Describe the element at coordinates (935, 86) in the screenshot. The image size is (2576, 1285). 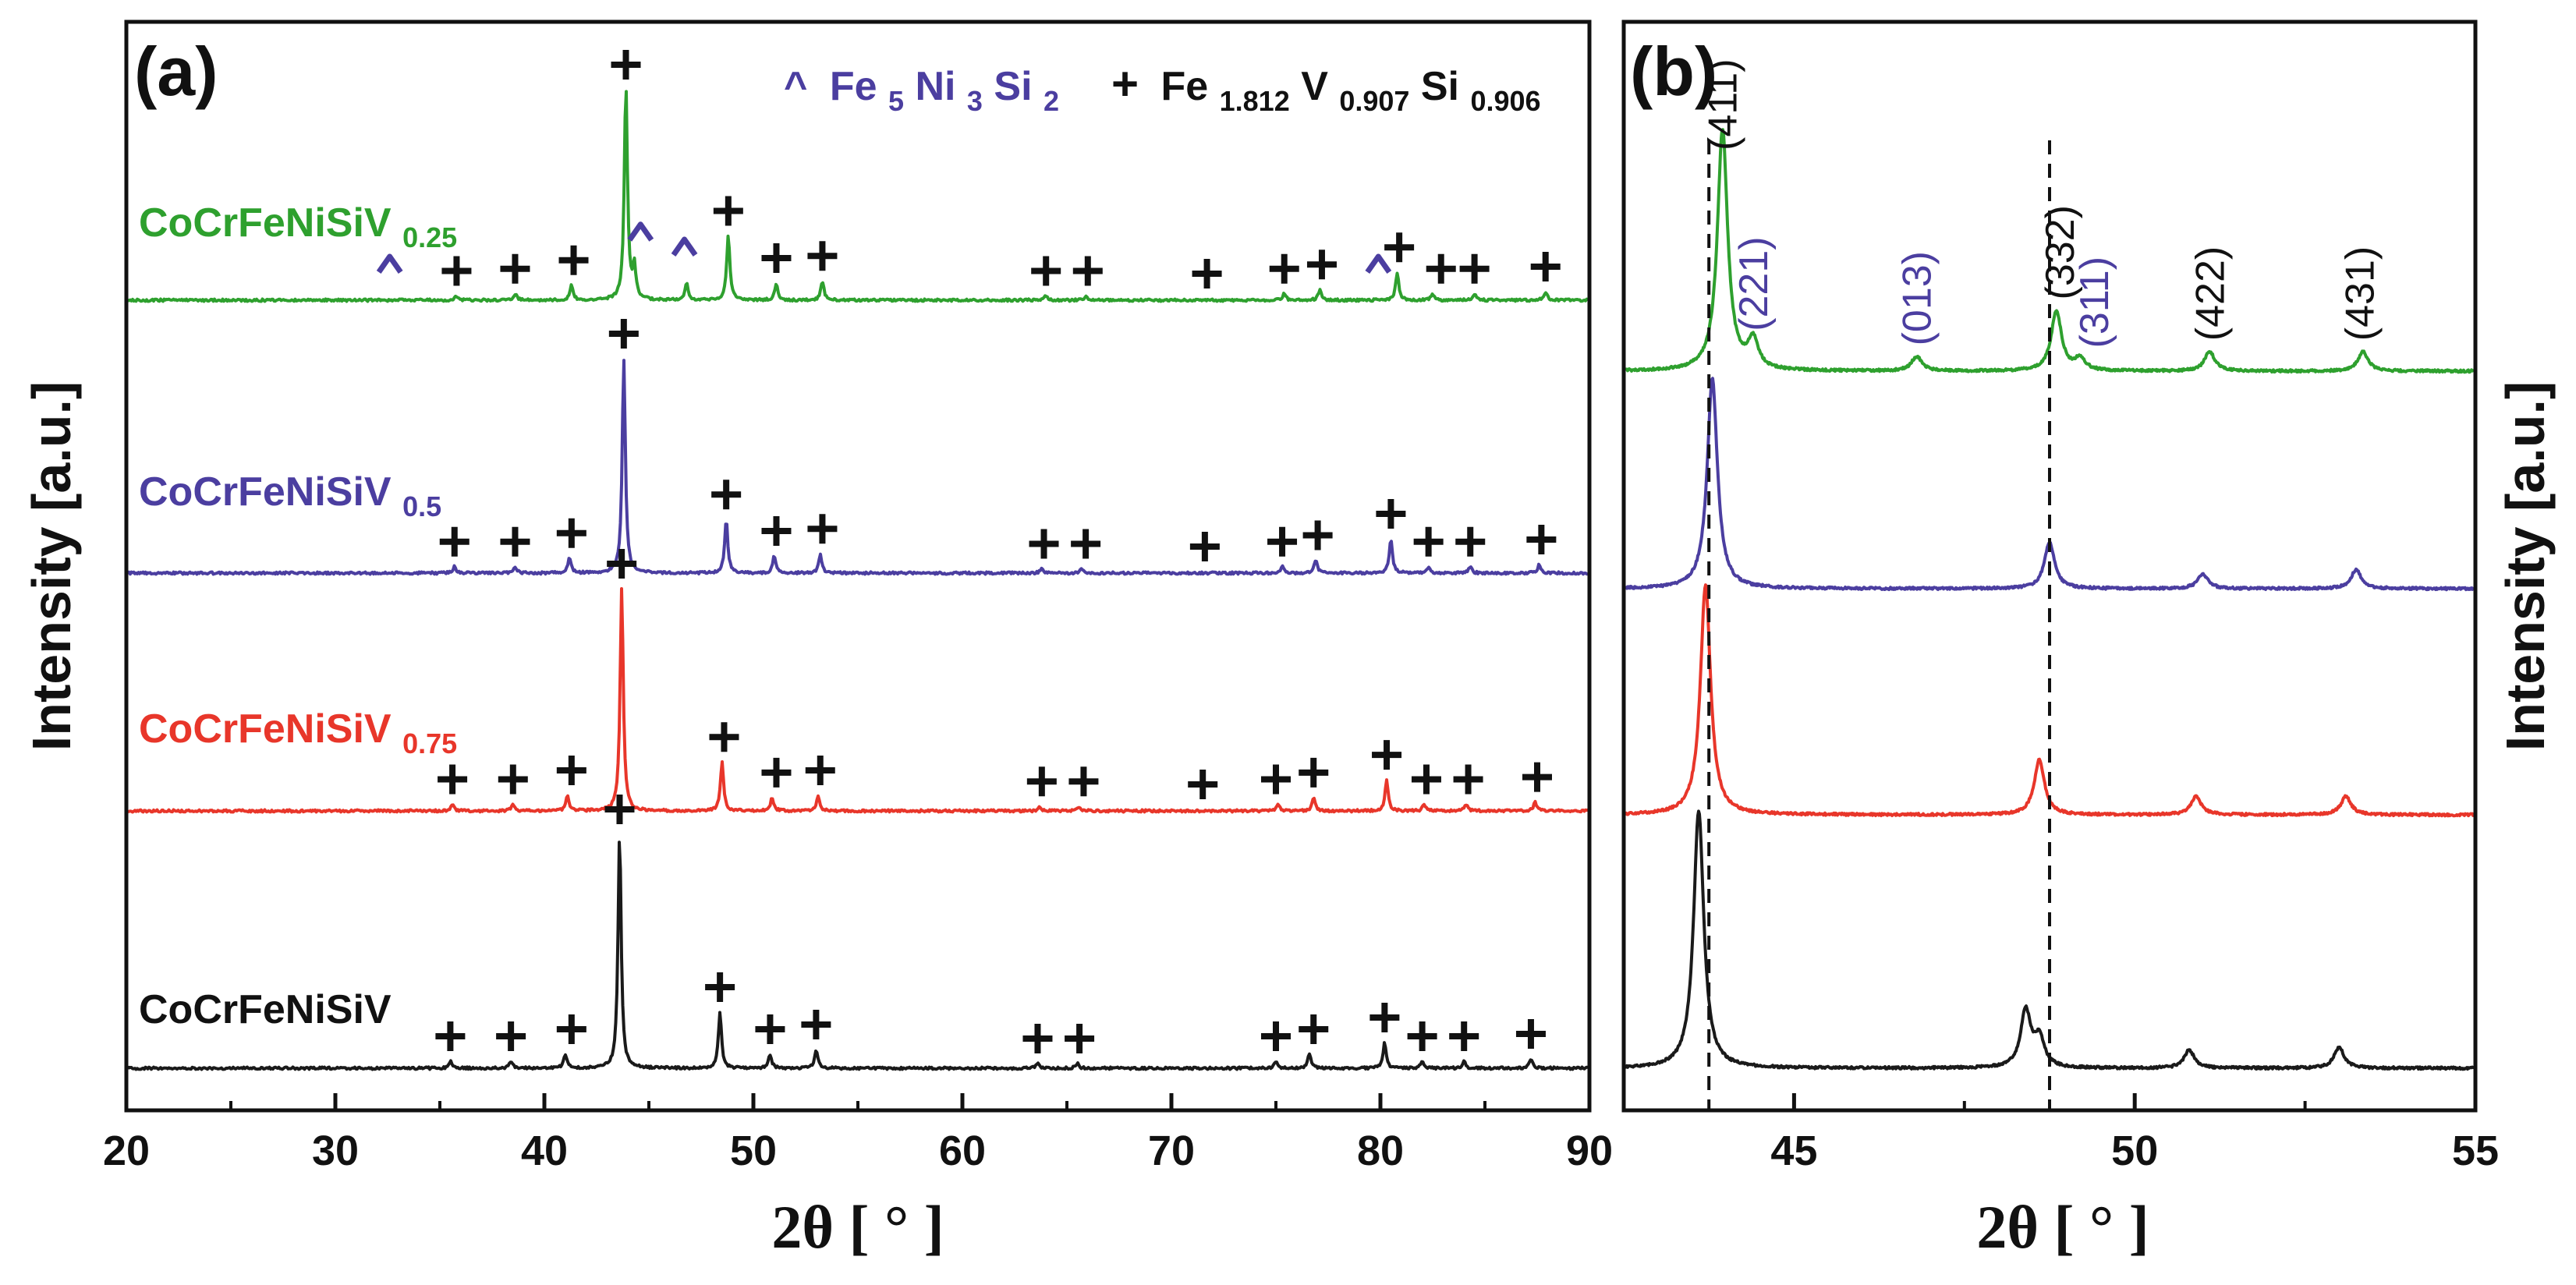
I see `legend-fe5ni3si2-part: Ni` at that location.